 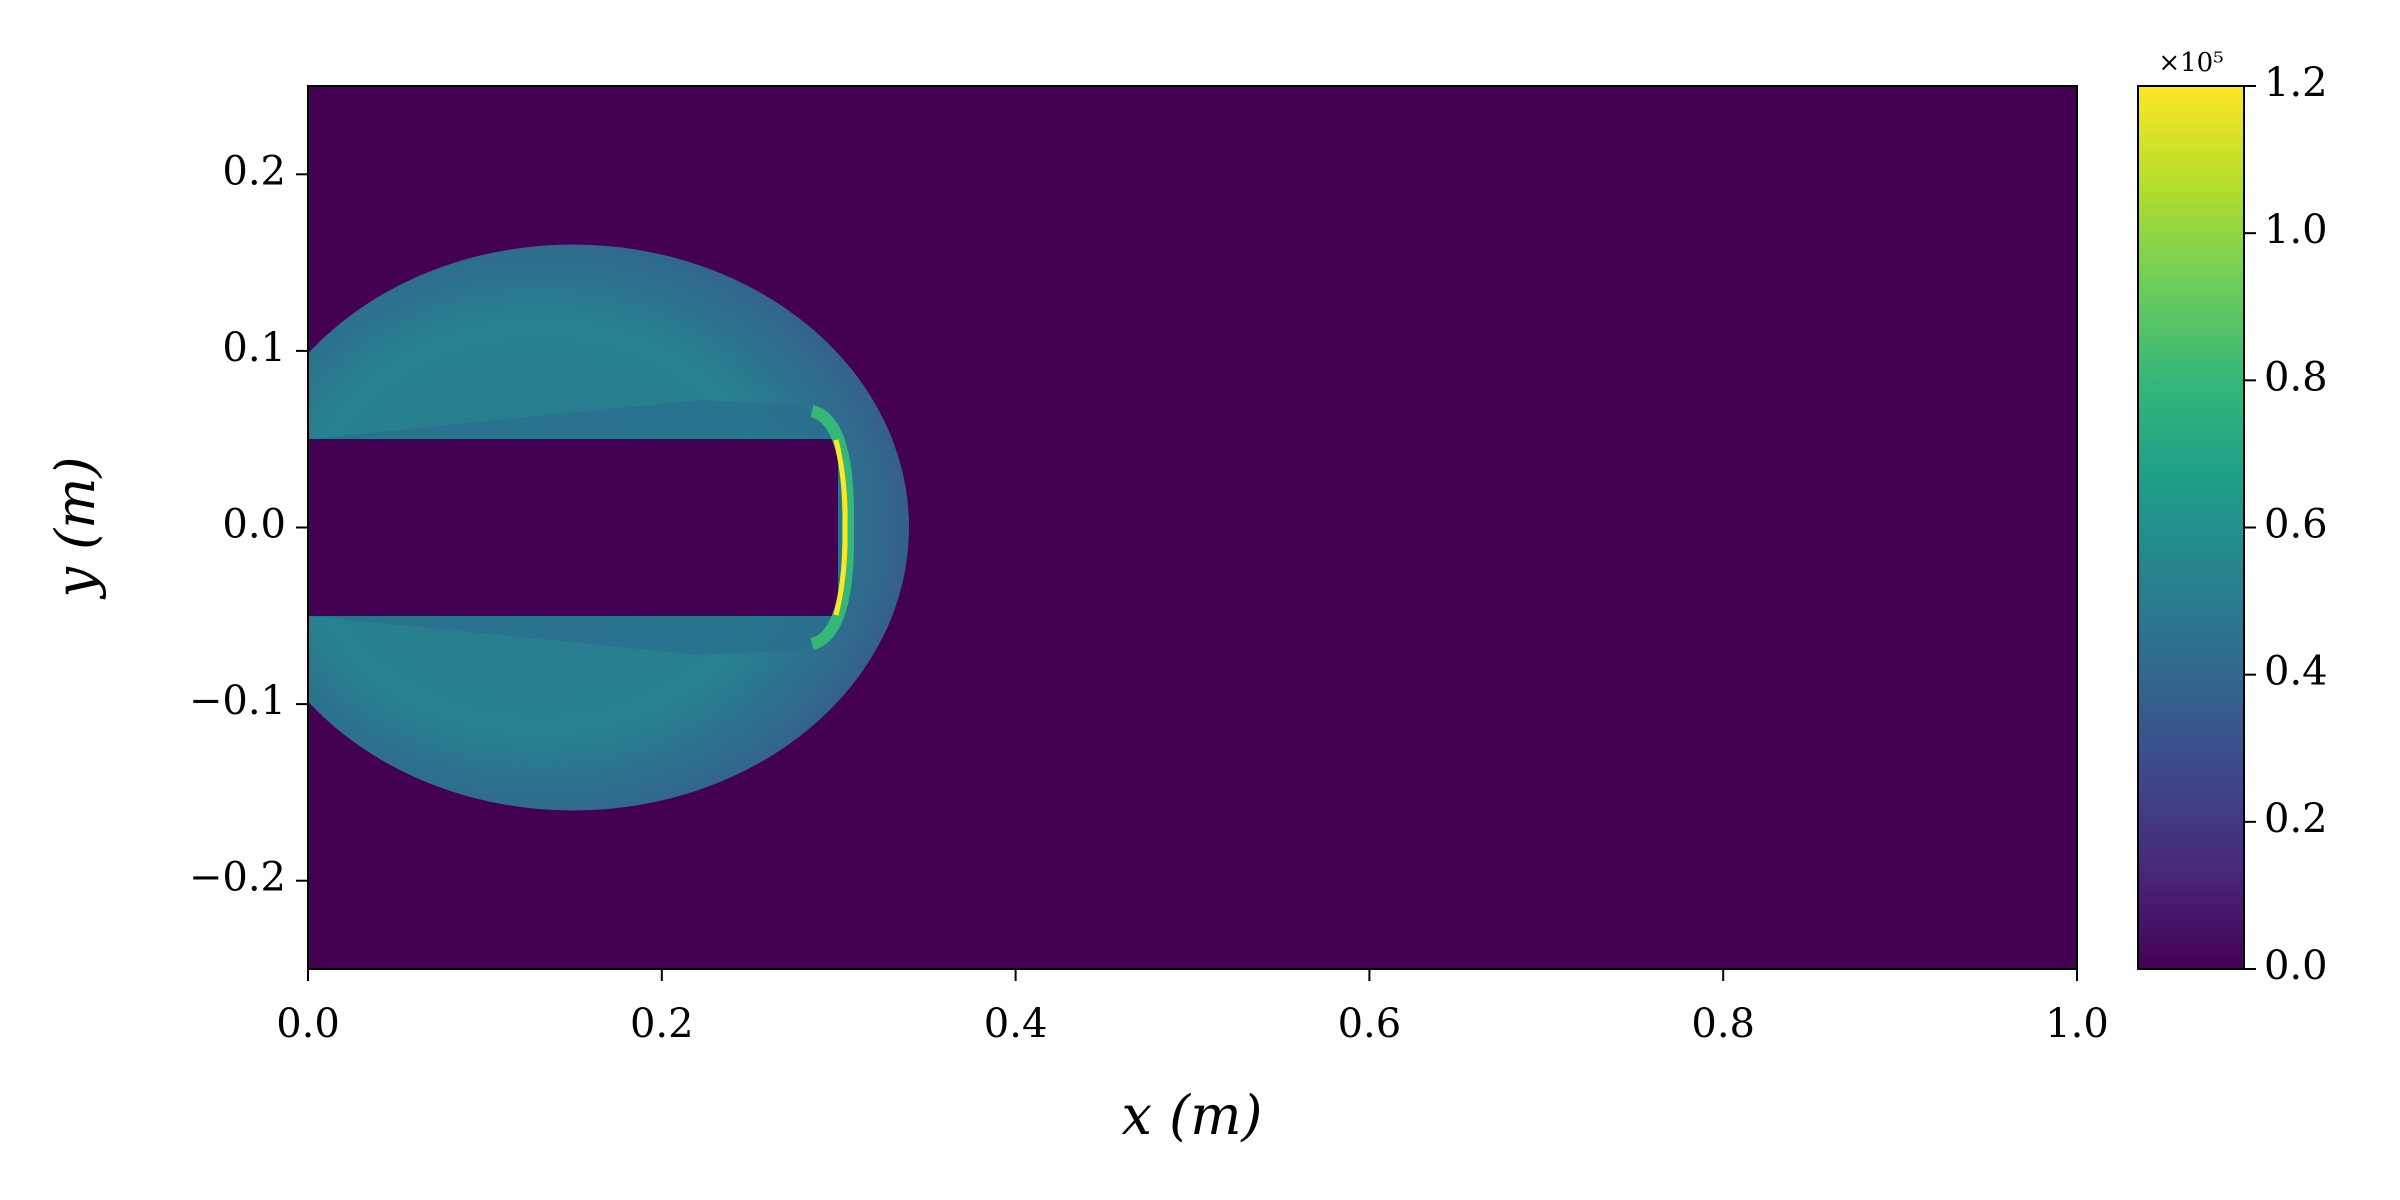 I want to click on x-tick-label: 1.0, so click(x=2077, y=1024).